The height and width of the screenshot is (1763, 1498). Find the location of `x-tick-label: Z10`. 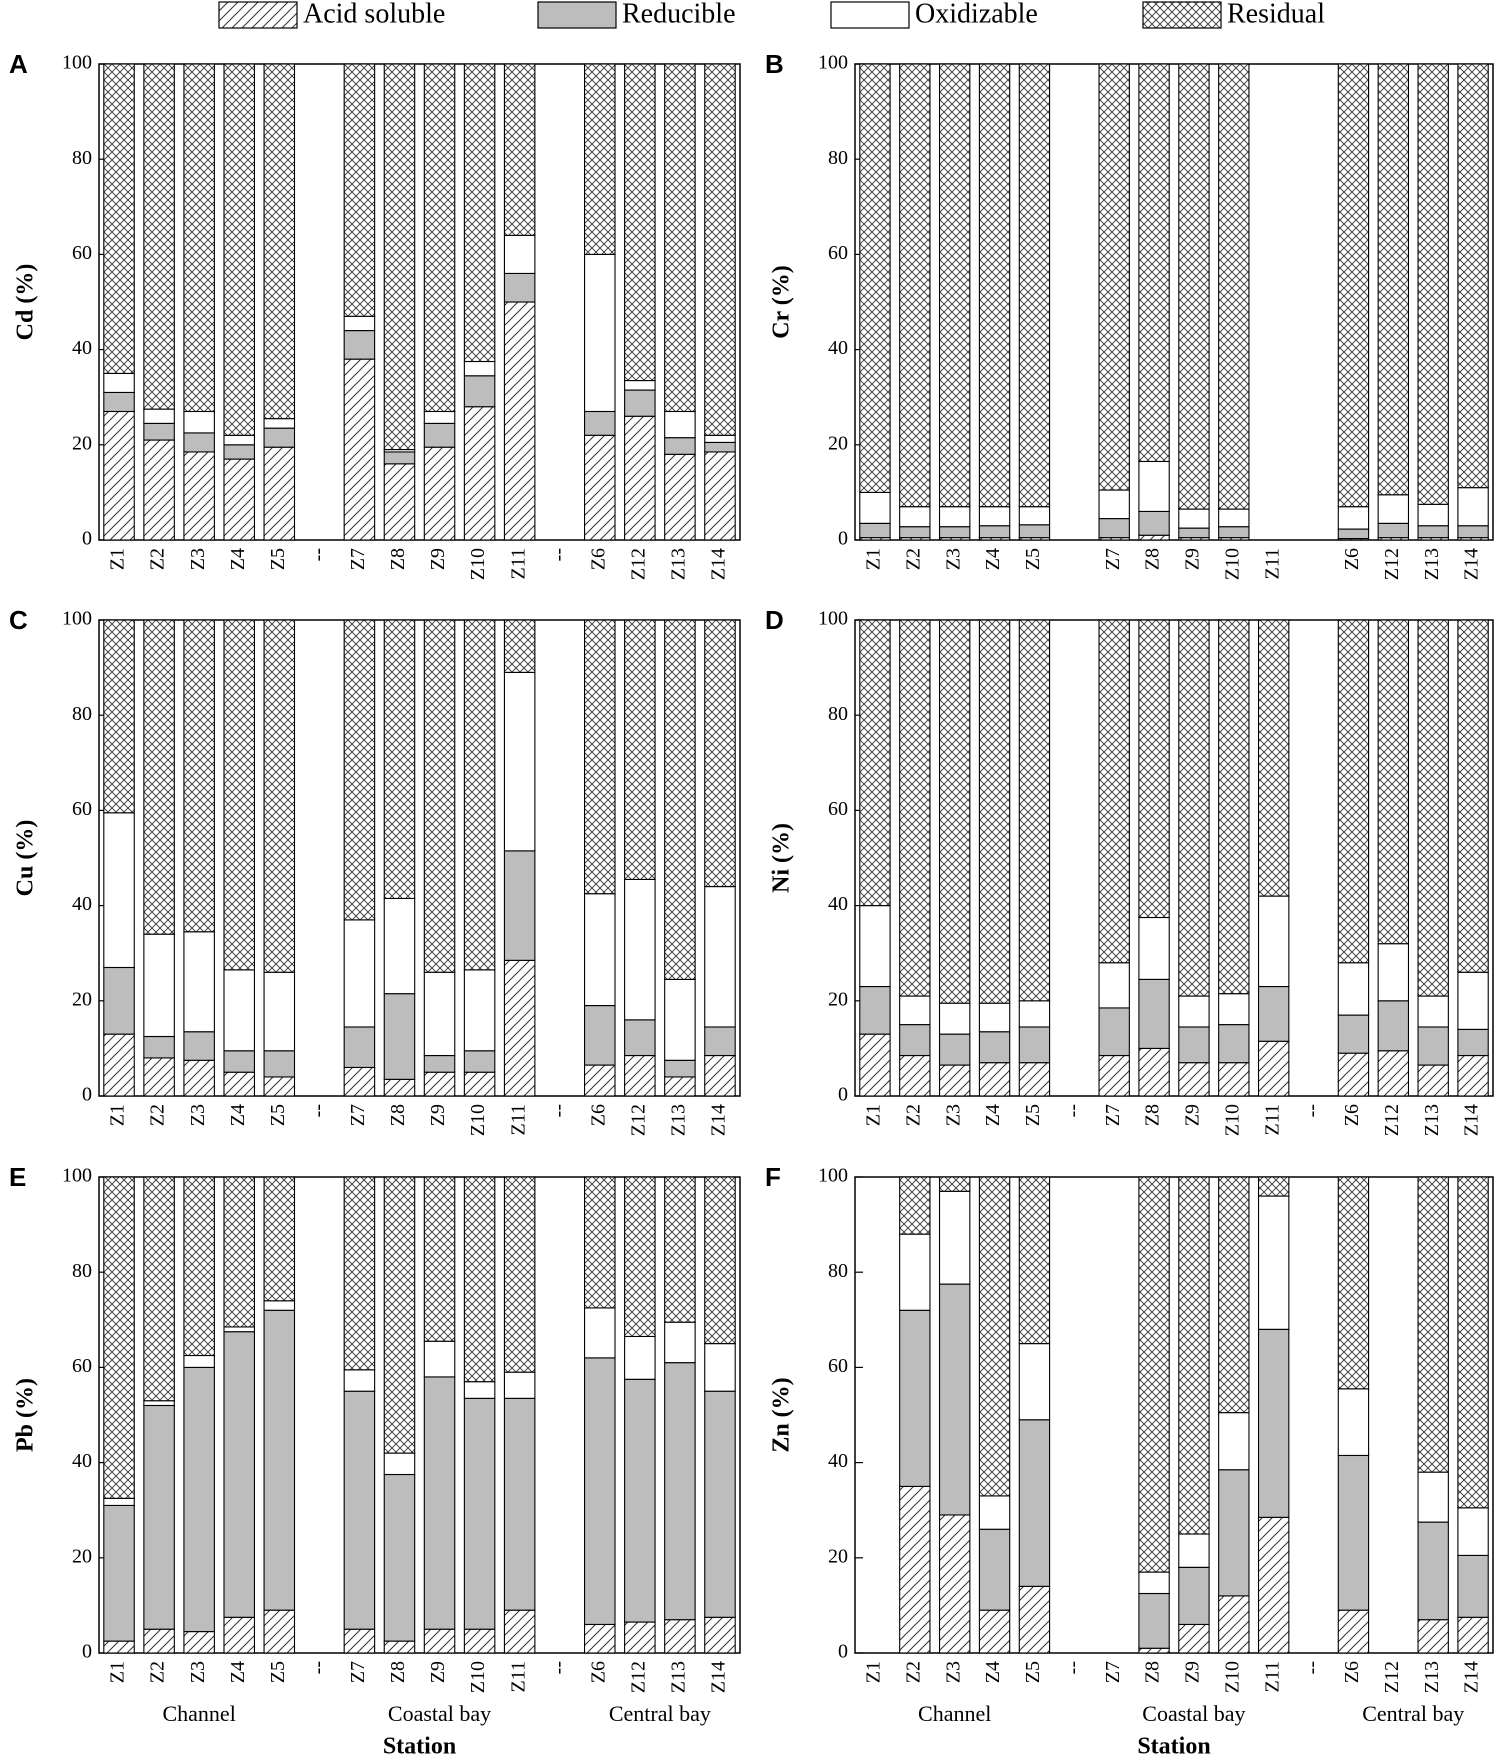

x-tick-label: Z10 is located at coordinates (478, 564).